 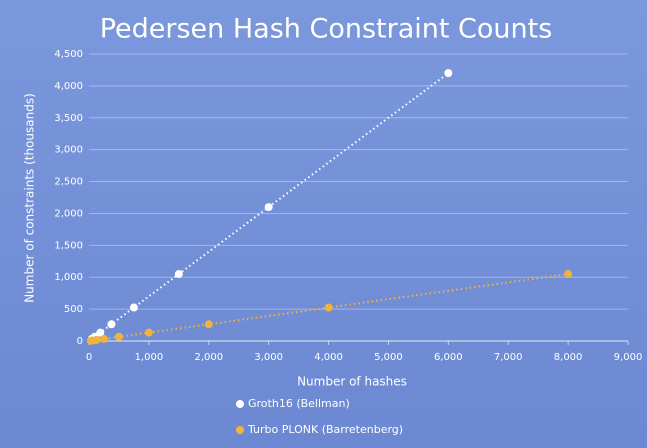 What do you see at coordinates (268, 357) in the screenshot?
I see `x-tick-label: 3,000` at bounding box center [268, 357].